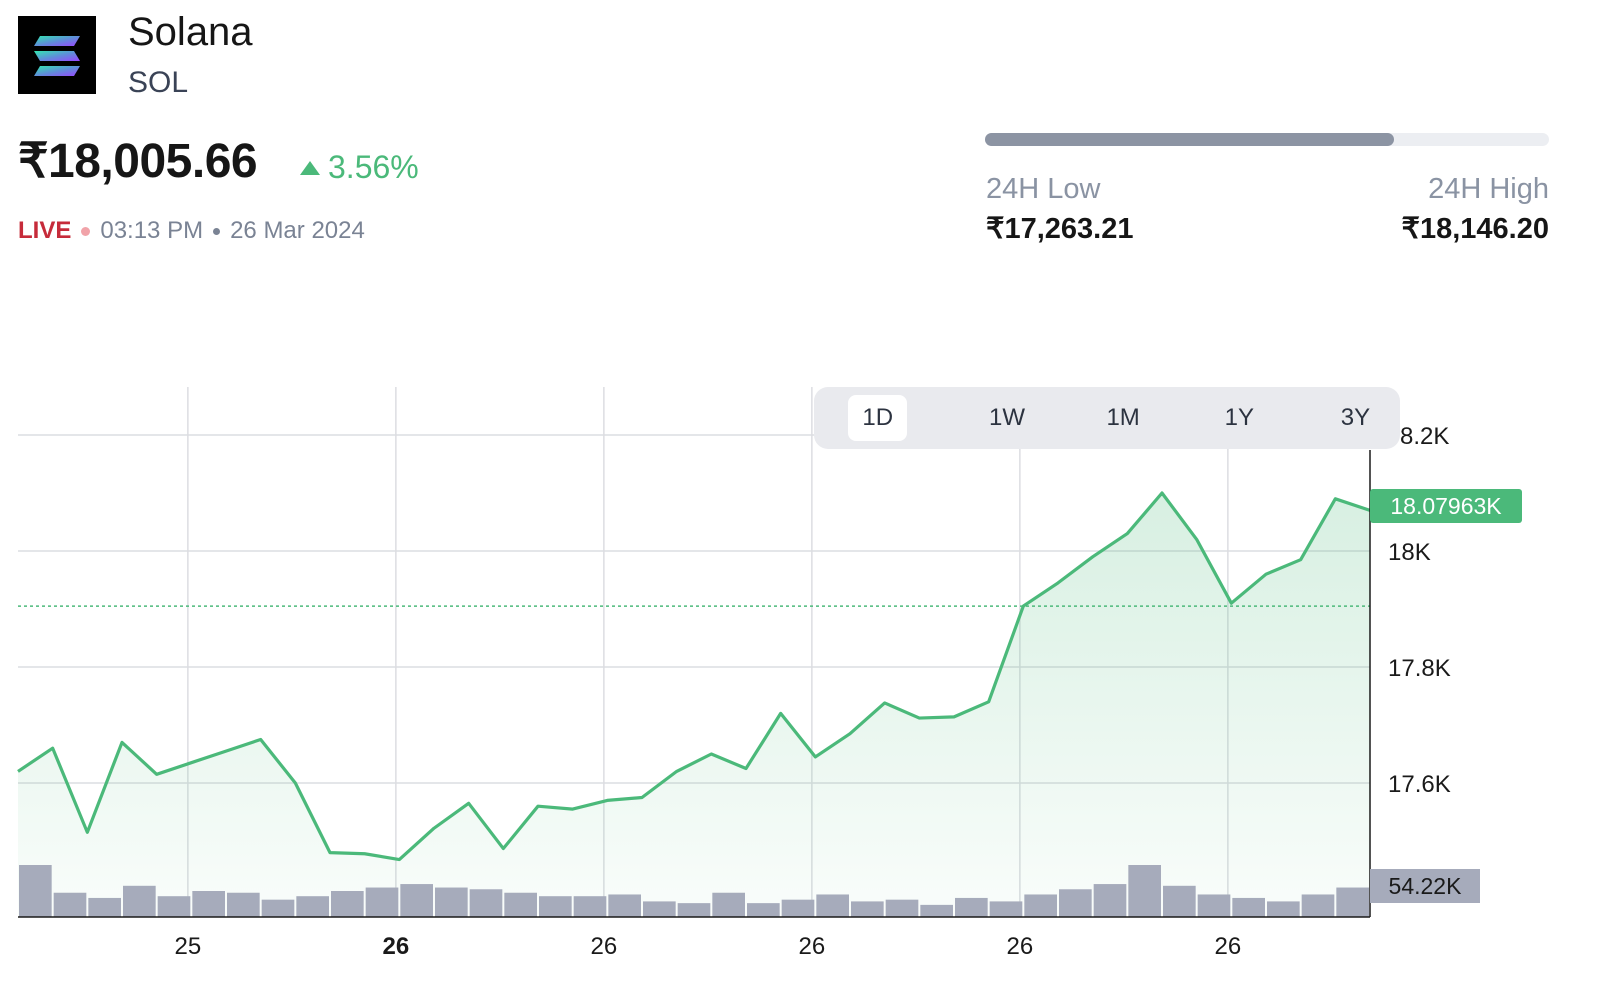 This screenshot has height=992, width=1600. I want to click on y-tick-label: 8.2K, so click(1424, 436).